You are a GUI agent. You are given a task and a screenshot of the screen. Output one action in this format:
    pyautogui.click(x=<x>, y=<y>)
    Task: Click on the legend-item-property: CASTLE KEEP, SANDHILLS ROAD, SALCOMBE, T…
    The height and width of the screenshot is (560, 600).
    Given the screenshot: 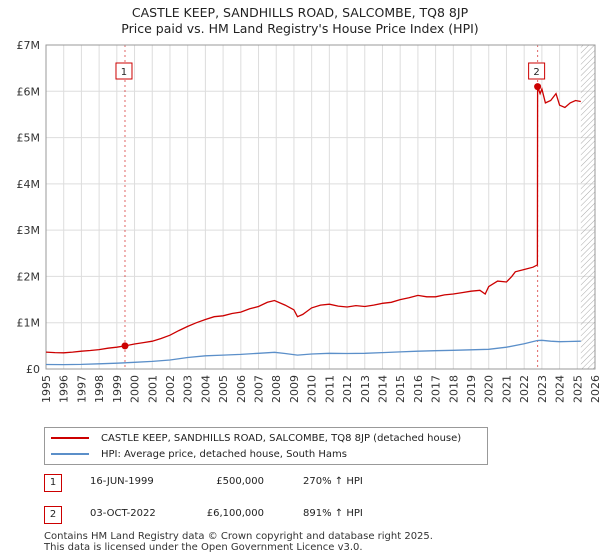 What is the action you would take?
    pyautogui.click(x=256, y=438)
    